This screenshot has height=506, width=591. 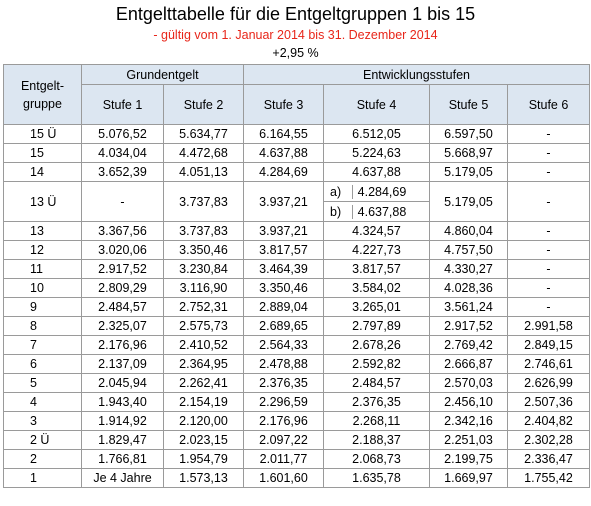 What do you see at coordinates (203, 104) in the screenshot?
I see `stufe-2-header: Stufe 2` at bounding box center [203, 104].